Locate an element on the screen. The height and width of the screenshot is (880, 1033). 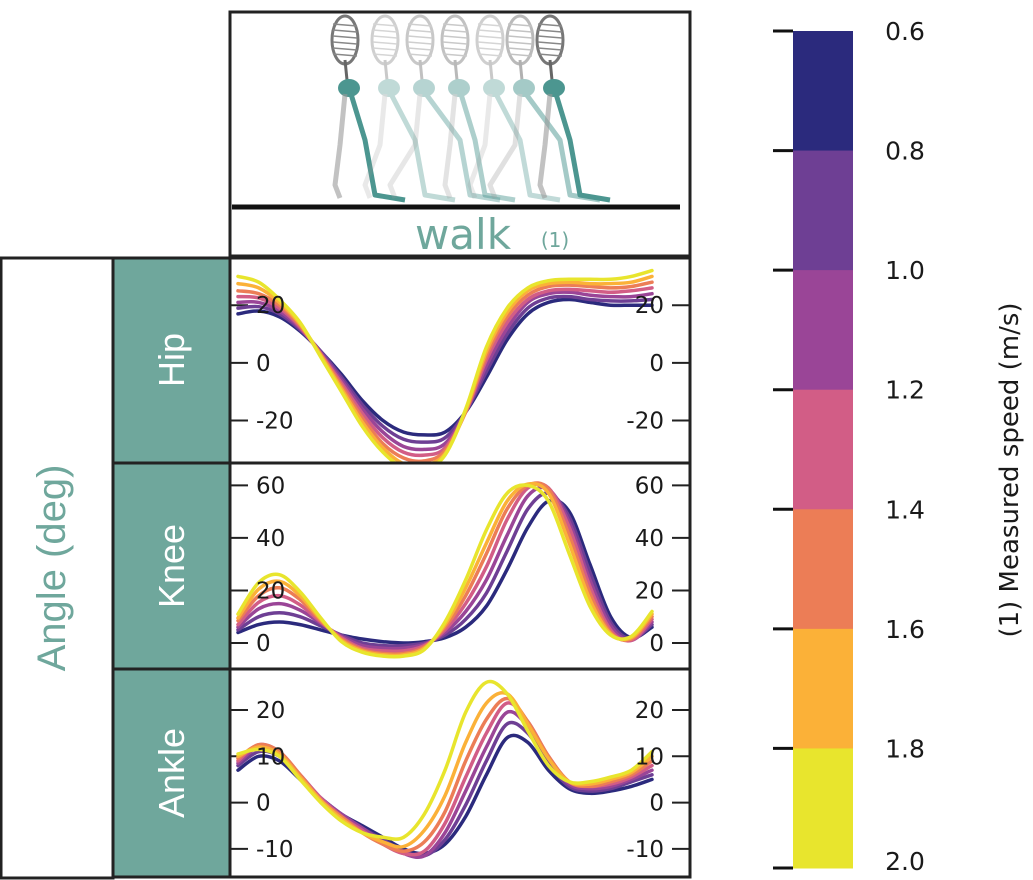
knee-tick-label-left: 40 is located at coordinates (270, 539).